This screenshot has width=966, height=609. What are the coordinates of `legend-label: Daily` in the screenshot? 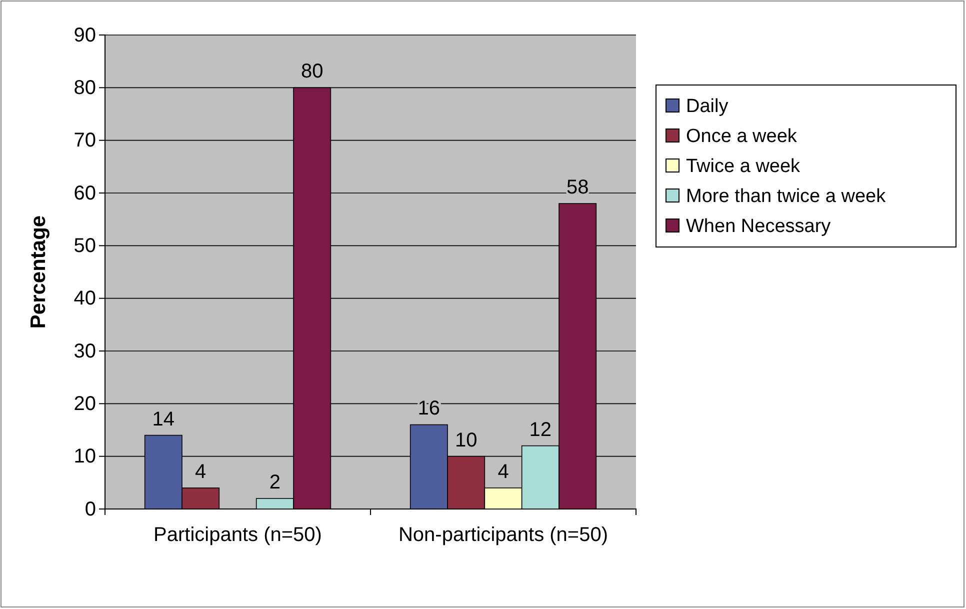 It's located at (707, 106).